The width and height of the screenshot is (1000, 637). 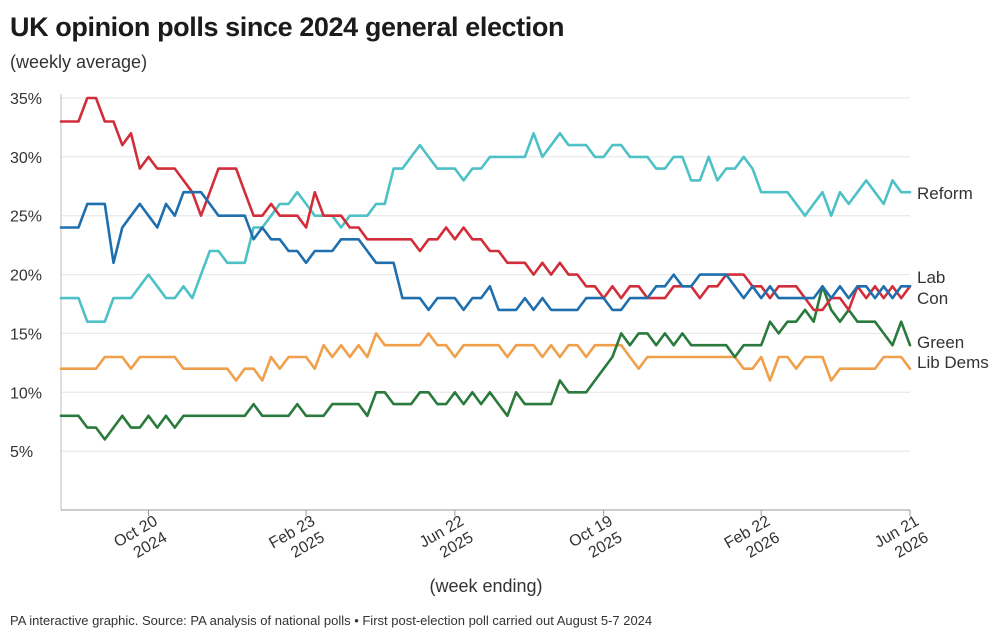 What do you see at coordinates (26, 276) in the screenshot?
I see `y-tick-label: 20%` at bounding box center [26, 276].